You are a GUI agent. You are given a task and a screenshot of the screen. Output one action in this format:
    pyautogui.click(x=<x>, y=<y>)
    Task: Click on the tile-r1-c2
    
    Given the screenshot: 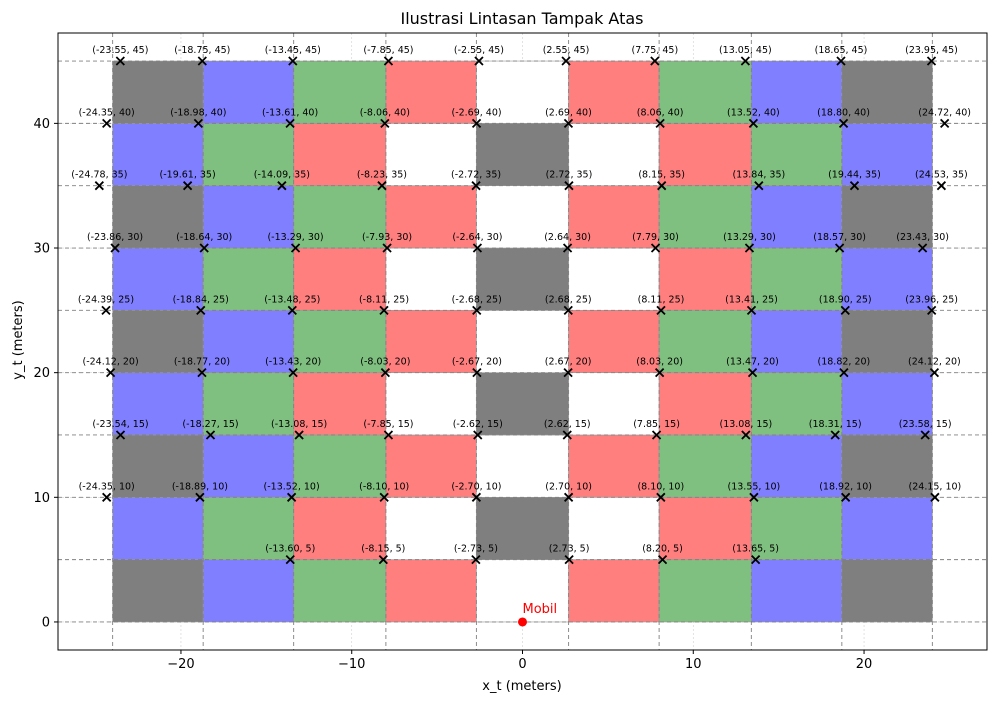 What is the action you would take?
    pyautogui.click(x=340, y=528)
    